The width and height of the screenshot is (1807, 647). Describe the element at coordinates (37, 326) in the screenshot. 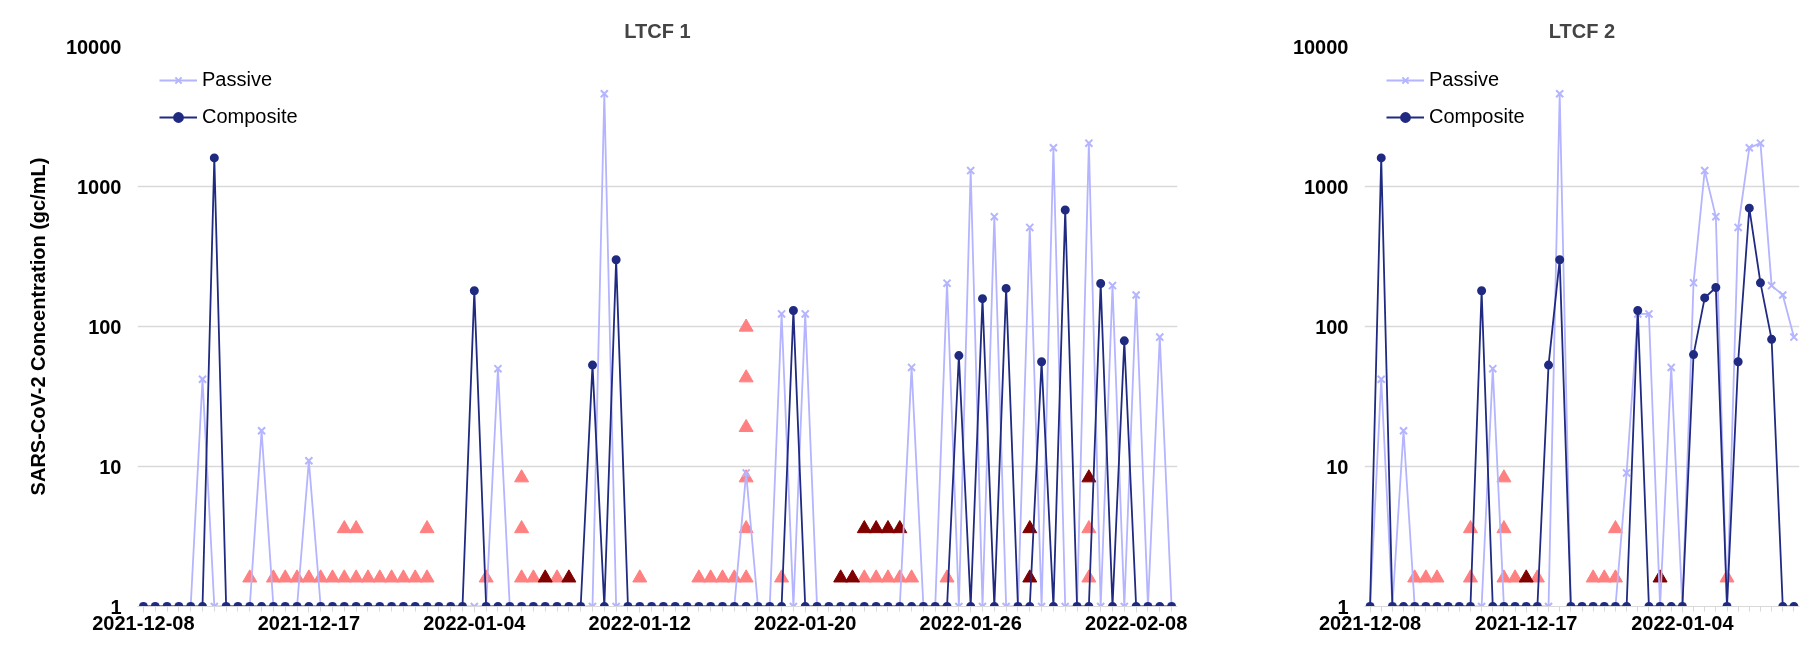

I see `y-axis-title: SARS-CoV-2 Concentration (gc/mL)` at that location.